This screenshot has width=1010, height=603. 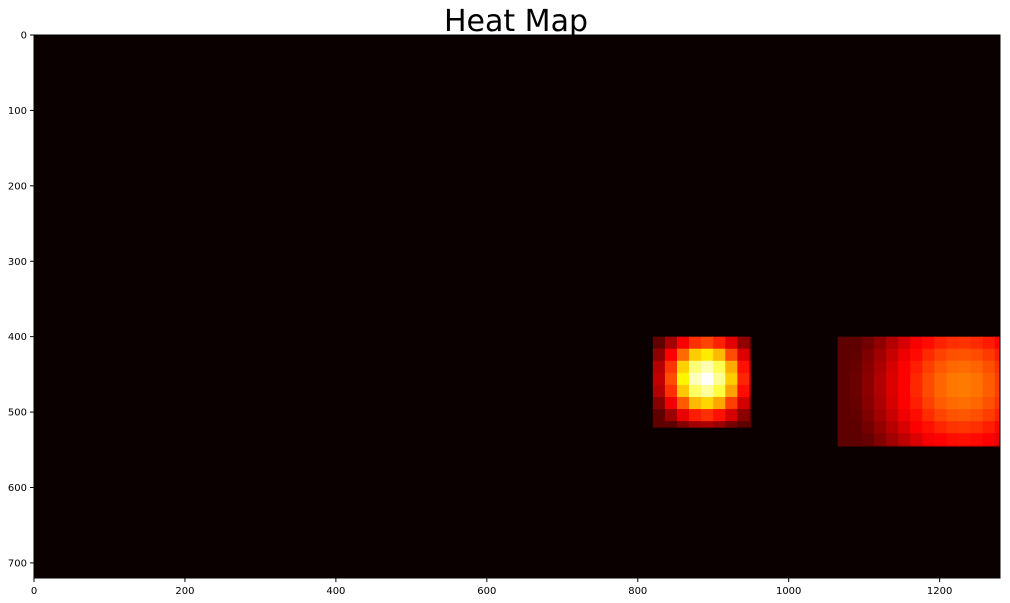 What do you see at coordinates (335, 591) in the screenshot?
I see `x-tick-label: 400` at bounding box center [335, 591].